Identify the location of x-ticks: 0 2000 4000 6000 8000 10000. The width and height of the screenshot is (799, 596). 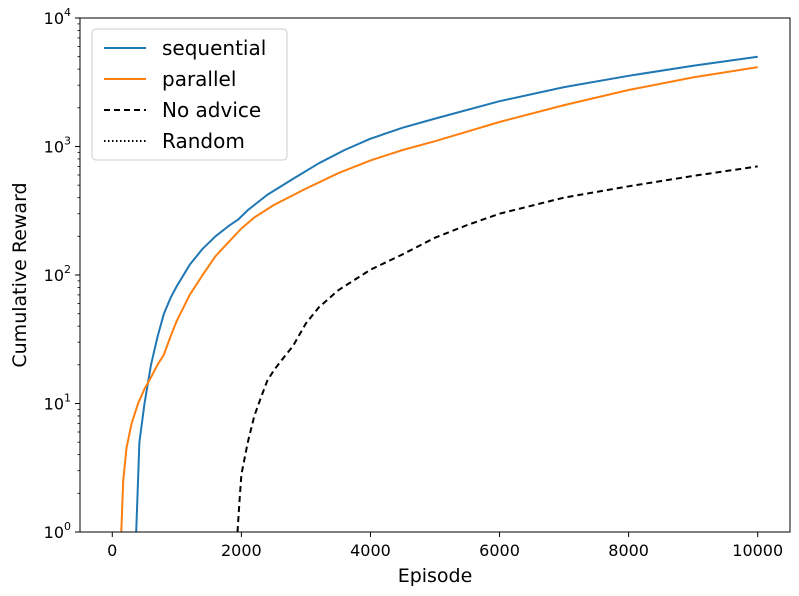
(445, 546).